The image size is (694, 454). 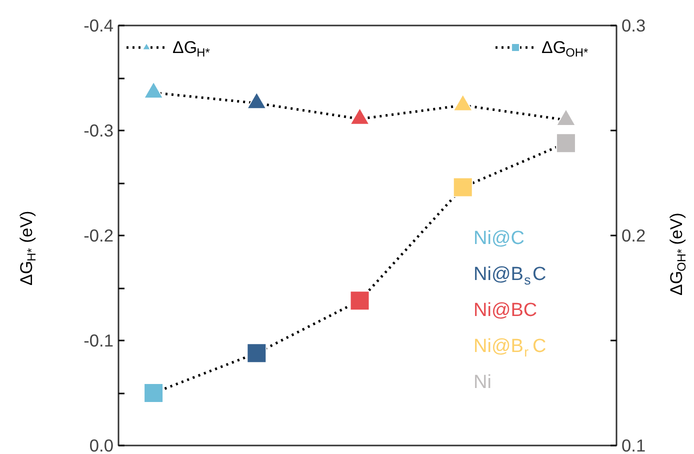 What do you see at coordinates (499, 238) in the screenshot?
I see `annotation: Ni@C` at bounding box center [499, 238].